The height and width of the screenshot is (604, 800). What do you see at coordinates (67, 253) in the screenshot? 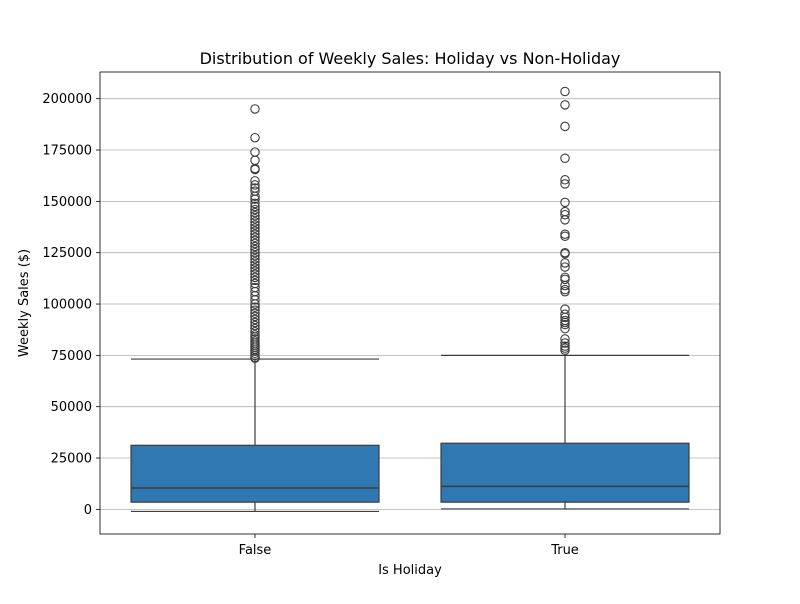
I see `y-tick-label: 125000` at bounding box center [67, 253].